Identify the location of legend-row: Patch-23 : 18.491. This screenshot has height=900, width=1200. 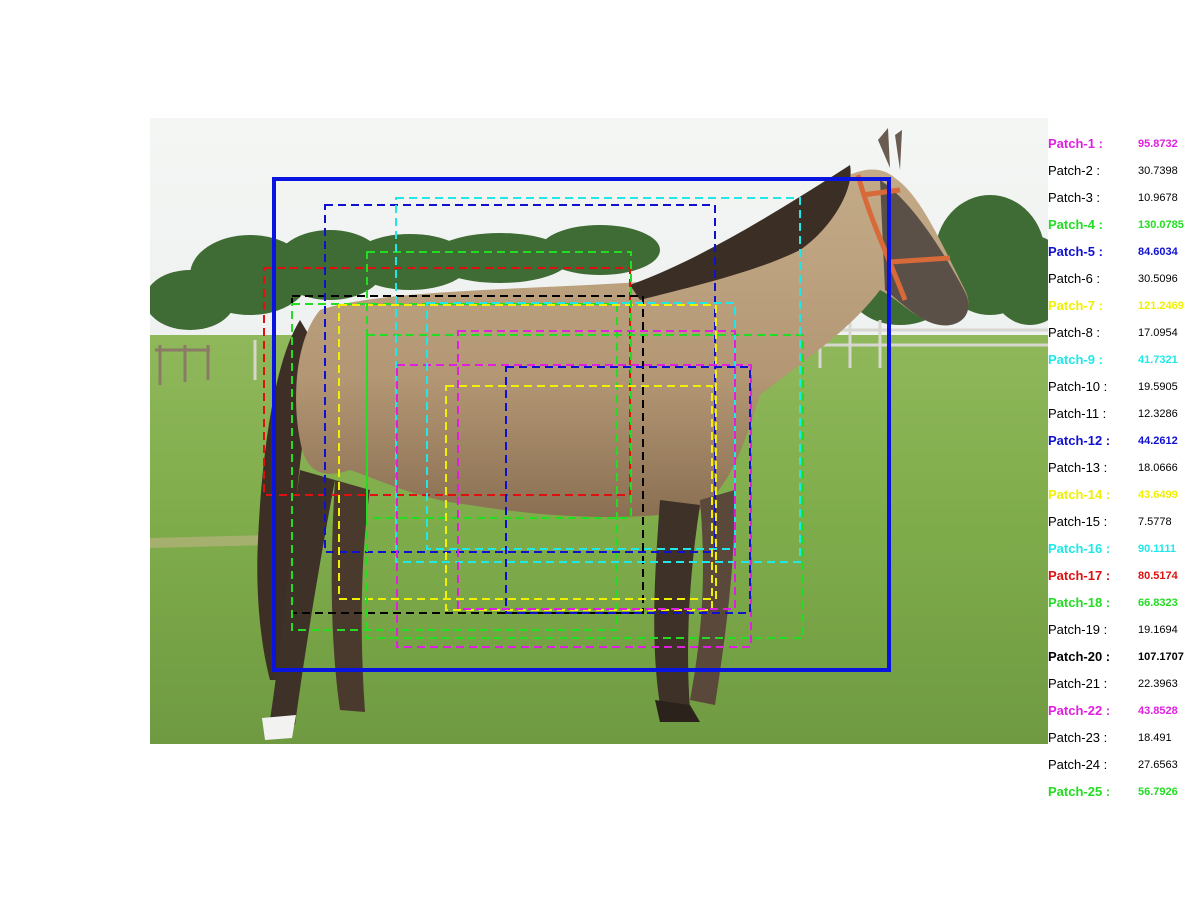
(1123, 743).